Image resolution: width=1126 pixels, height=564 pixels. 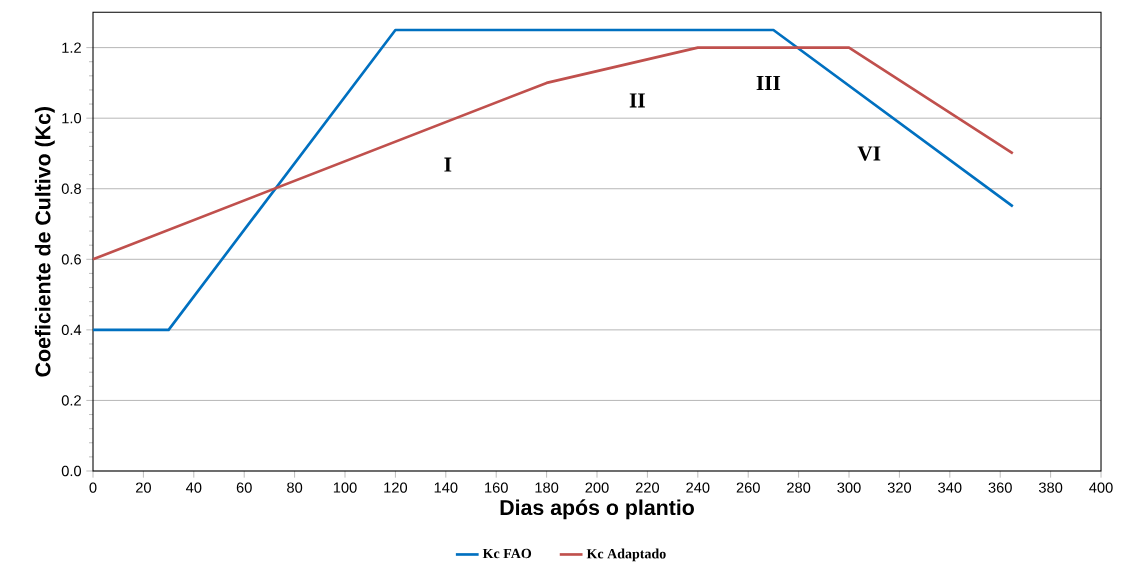 What do you see at coordinates (799, 487) in the screenshot?
I see `x-tick-label: 280` at bounding box center [799, 487].